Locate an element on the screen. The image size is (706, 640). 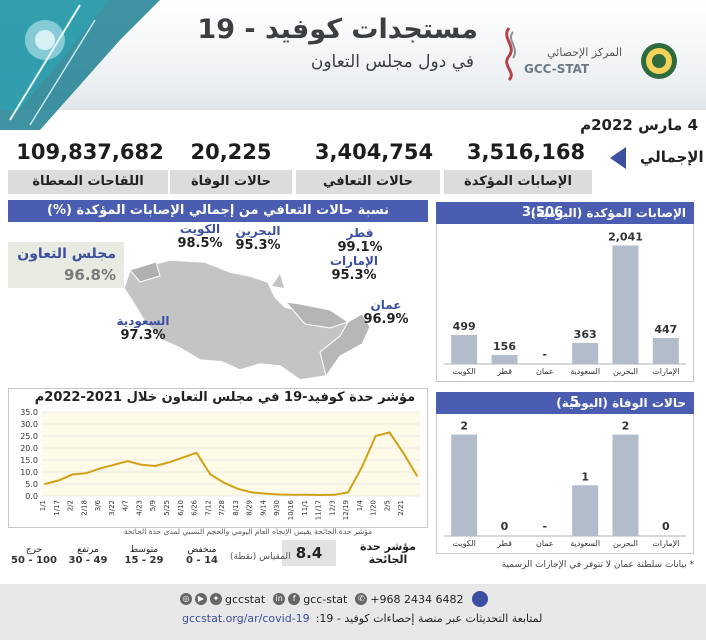
map-label-bahrain: البحرين 95.3% is located at coordinates (258, 238).